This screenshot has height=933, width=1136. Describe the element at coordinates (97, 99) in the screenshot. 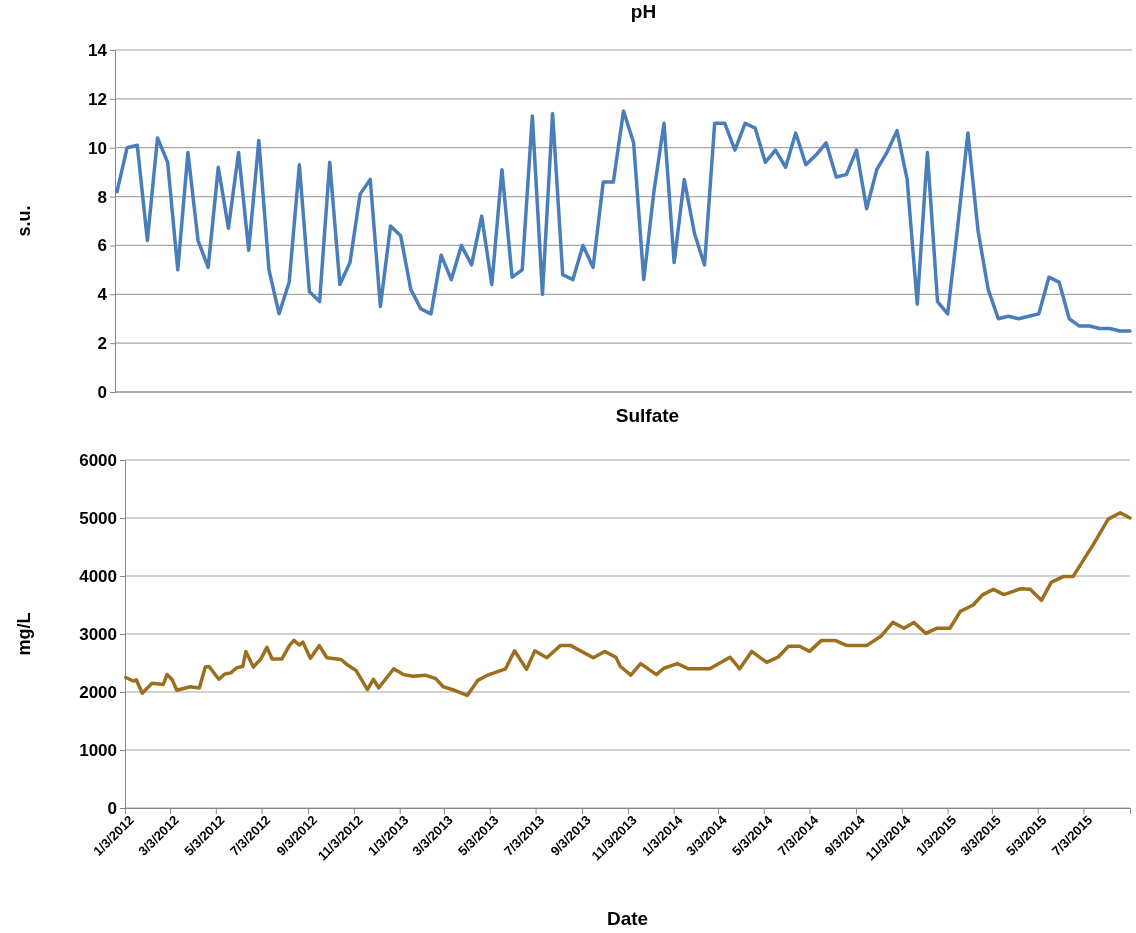

I see `y-tick-label: 12` at that location.